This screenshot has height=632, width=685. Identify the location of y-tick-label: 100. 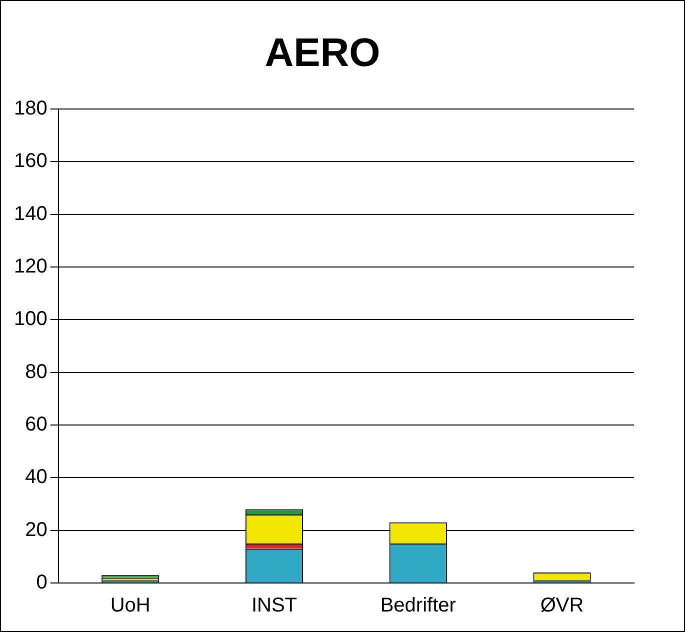
(31, 319).